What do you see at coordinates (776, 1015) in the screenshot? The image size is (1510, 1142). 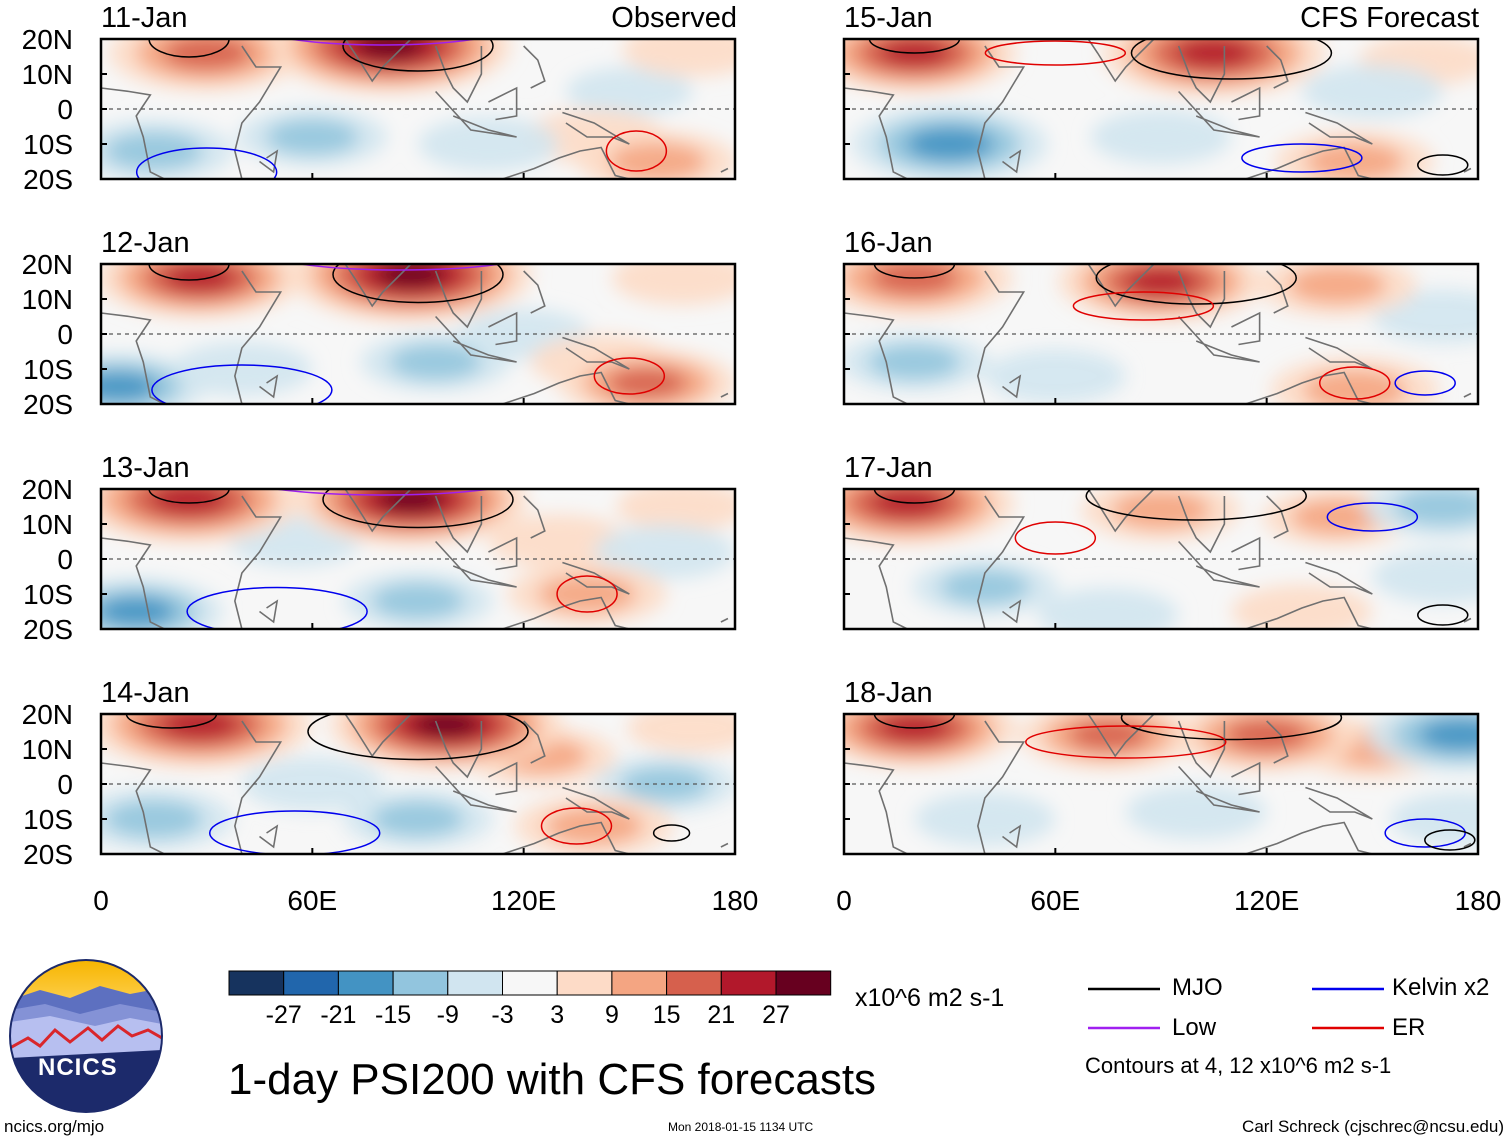 I see `colorbar-label: 27` at bounding box center [776, 1015].